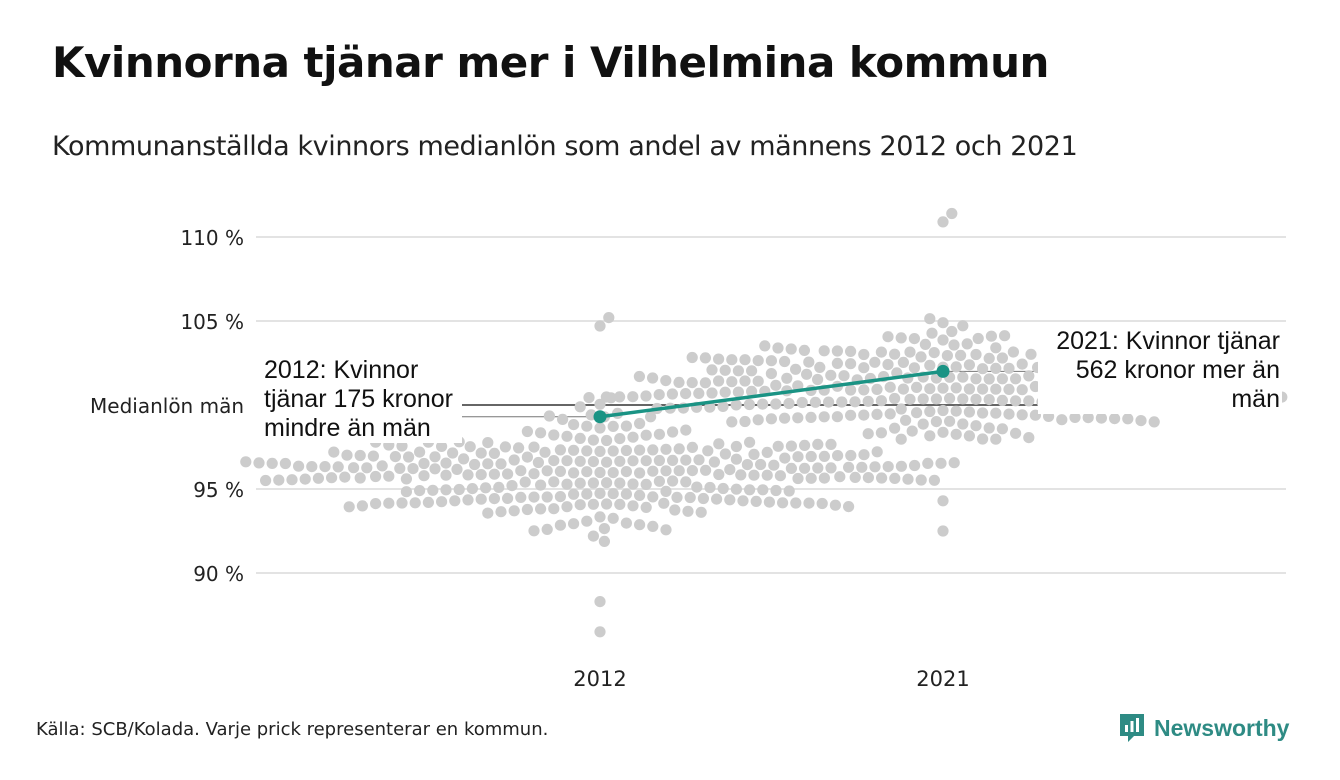  What do you see at coordinates (943, 371) in the screenshot?
I see `highlight-point` at bounding box center [943, 371].